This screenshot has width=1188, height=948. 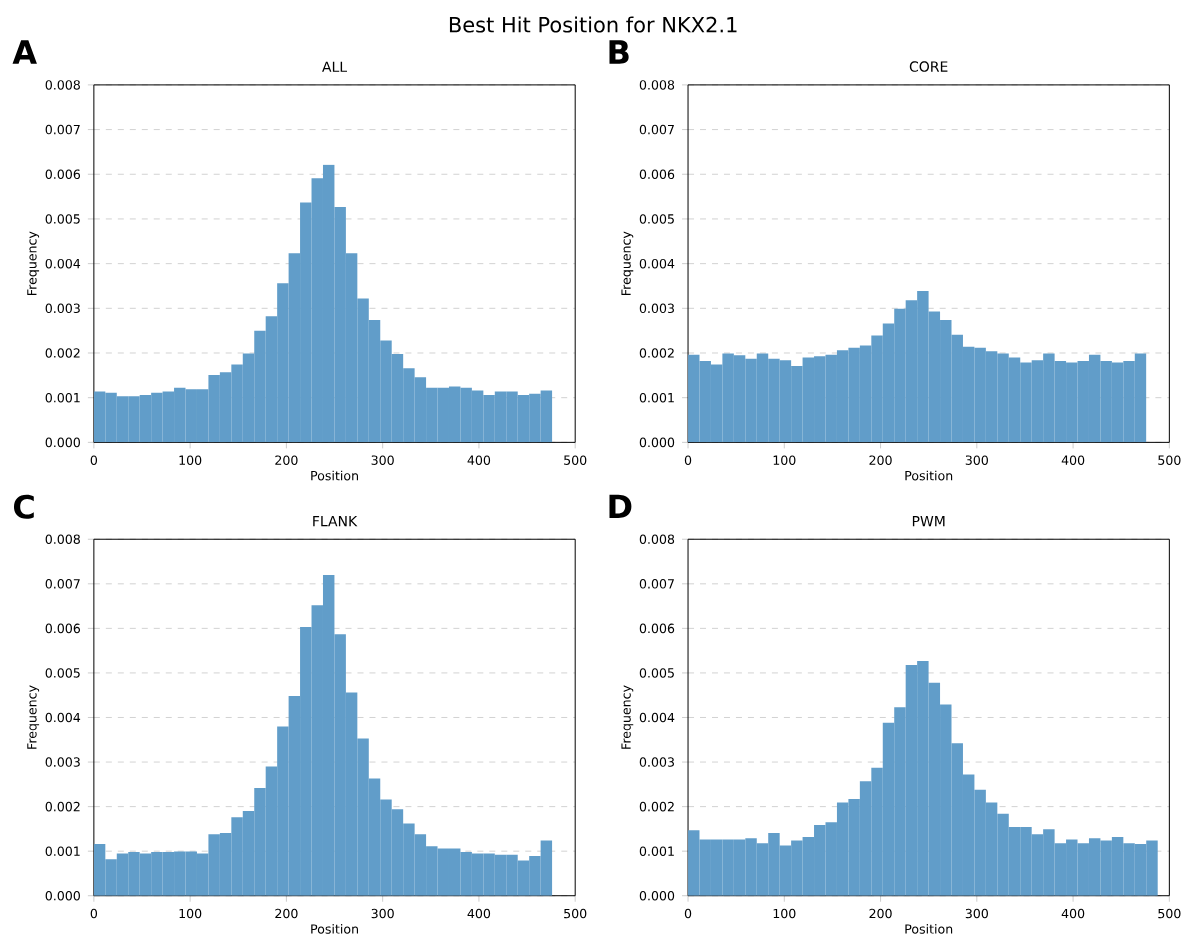 I want to click on text: D, so click(x=620, y=506).